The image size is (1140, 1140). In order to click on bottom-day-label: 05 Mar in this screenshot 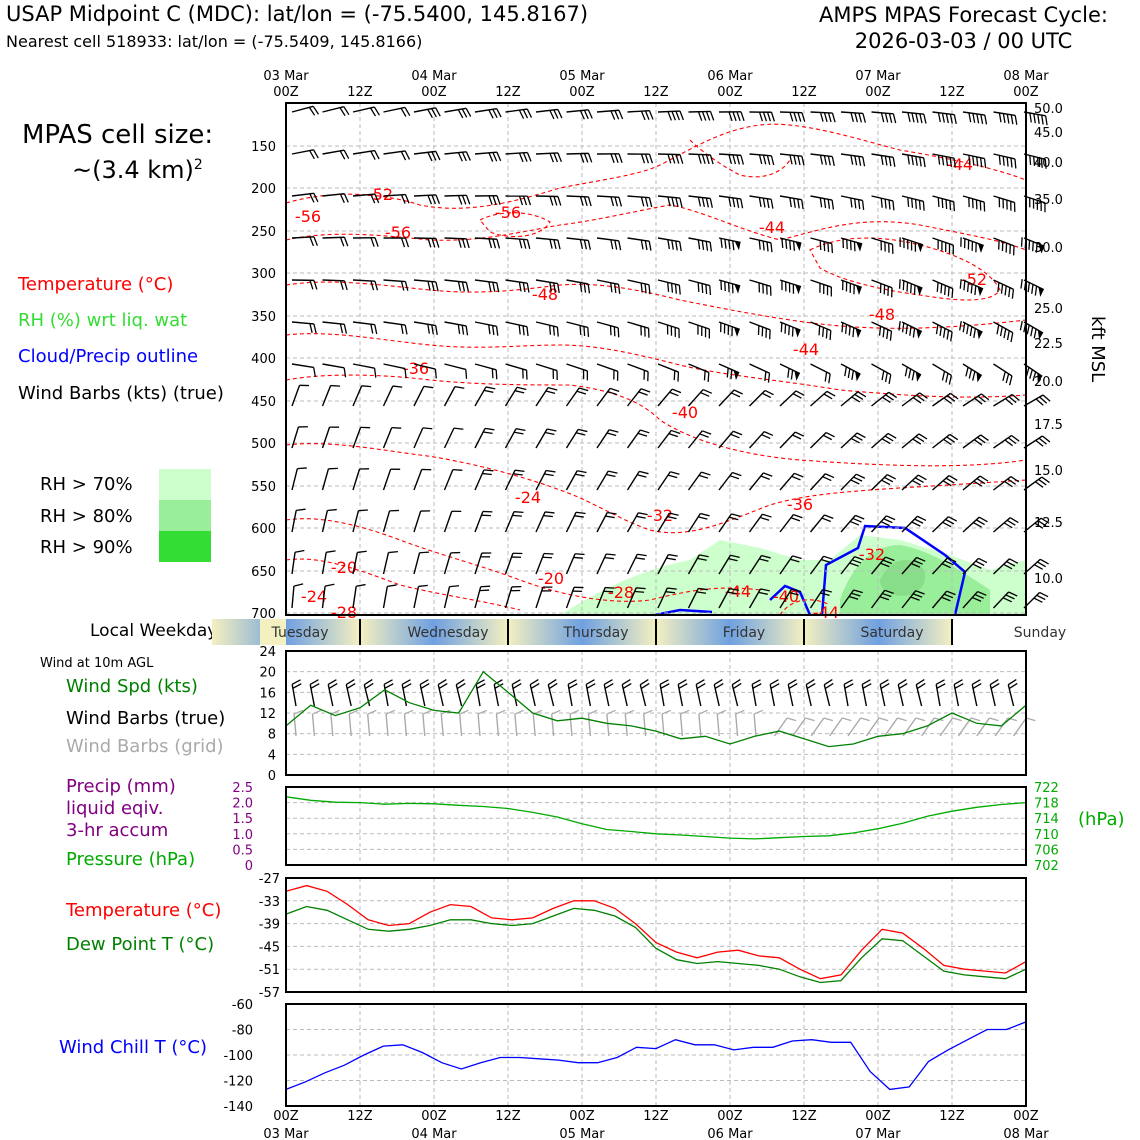, I will do `click(582, 1133)`.